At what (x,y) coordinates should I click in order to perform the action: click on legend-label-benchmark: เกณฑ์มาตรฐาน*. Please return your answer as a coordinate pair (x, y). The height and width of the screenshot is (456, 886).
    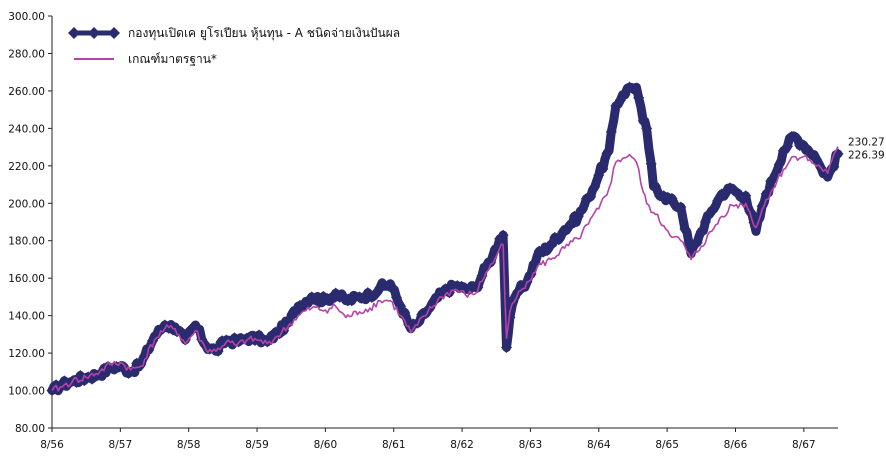
    Looking at the image, I should click on (172, 59).